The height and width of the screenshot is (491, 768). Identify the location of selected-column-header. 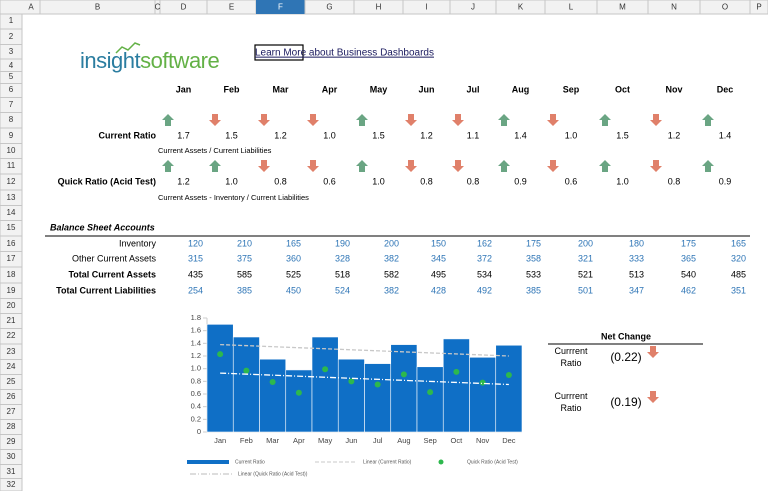
(280, 7).